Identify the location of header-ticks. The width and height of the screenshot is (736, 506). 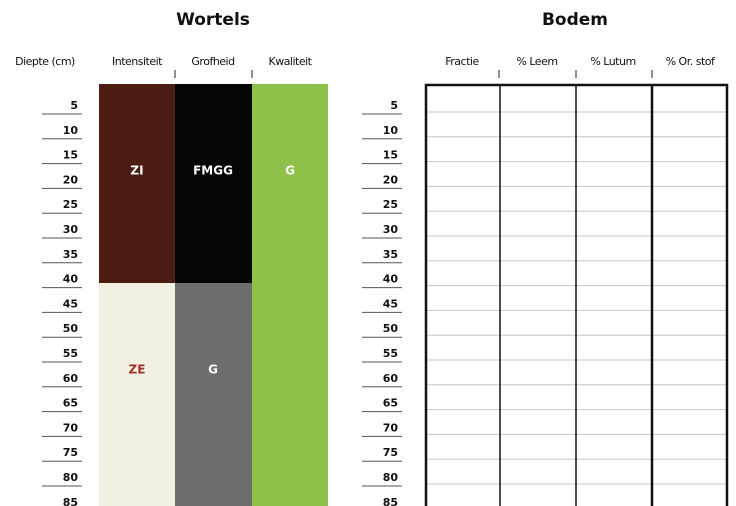
(413, 74).